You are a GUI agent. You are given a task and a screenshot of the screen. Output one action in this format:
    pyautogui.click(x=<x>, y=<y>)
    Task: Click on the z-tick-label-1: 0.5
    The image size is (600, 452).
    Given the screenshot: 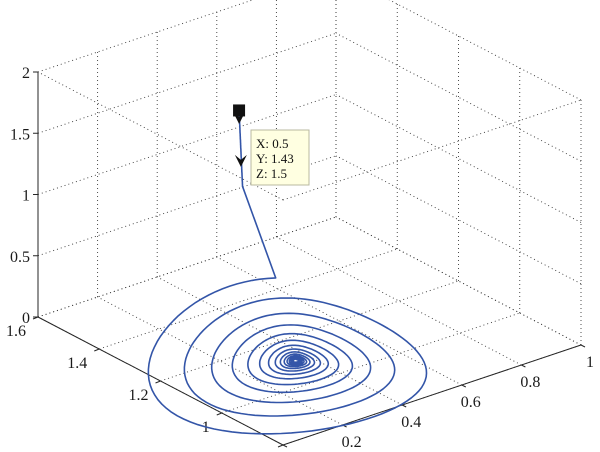 What is the action you would take?
    pyautogui.click(x=20, y=257)
    